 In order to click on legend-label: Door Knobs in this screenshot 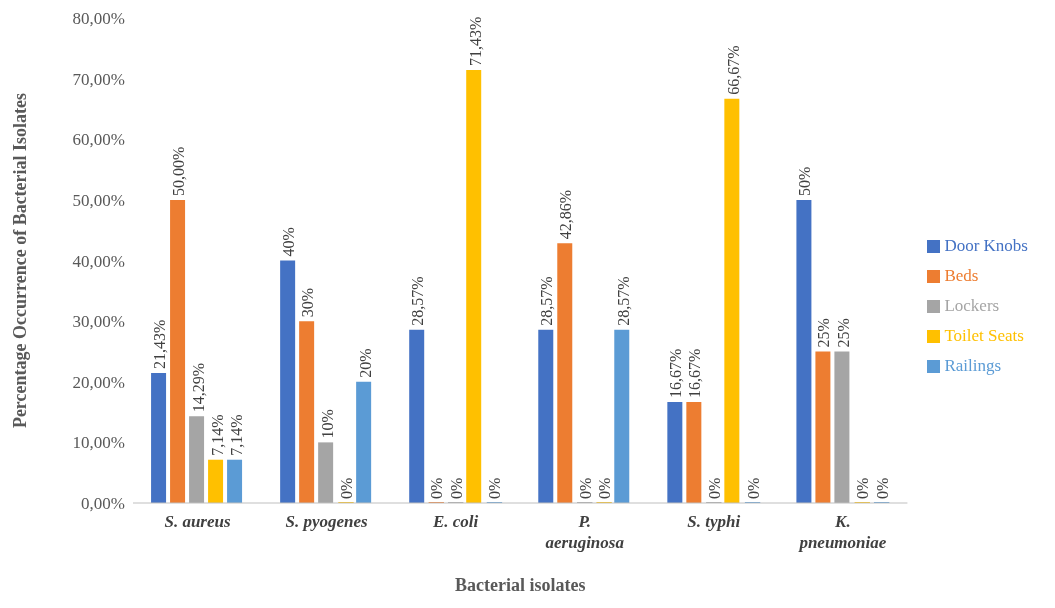, I will do `click(986, 245)`.